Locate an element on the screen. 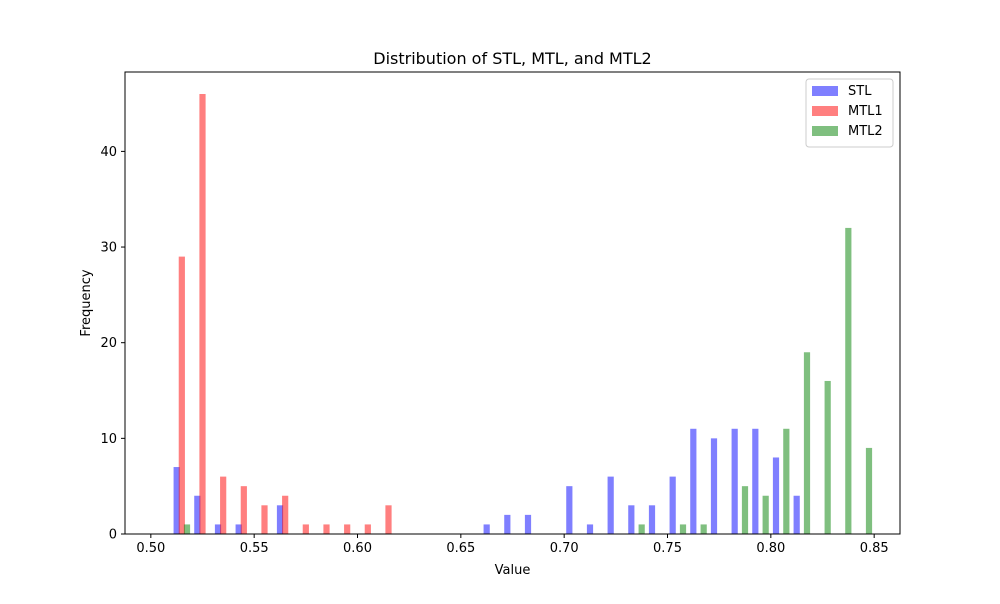 The image size is (1000, 604). x-axis: 0.50 0.55 0.60 0.65 0.70 0.75 0.80 0.85 is located at coordinates (512, 545).